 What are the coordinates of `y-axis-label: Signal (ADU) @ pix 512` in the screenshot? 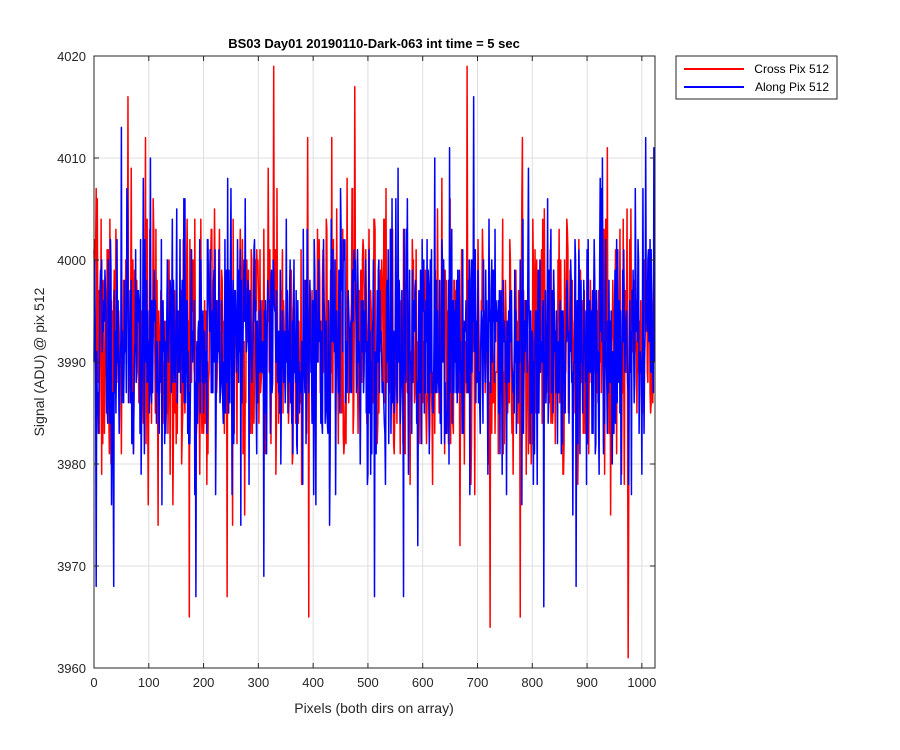 It's located at (39, 361).